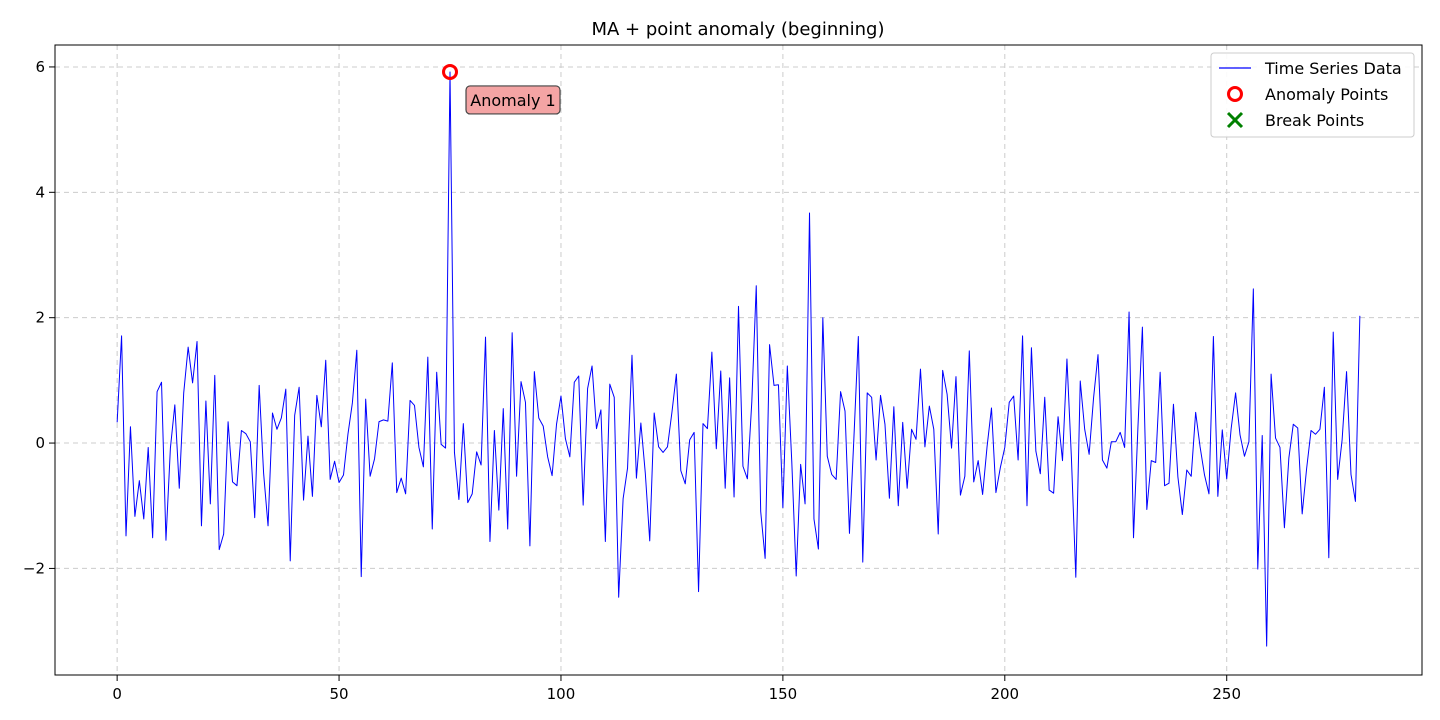  I want to click on annotations: Anomaly 1, so click(513, 100).